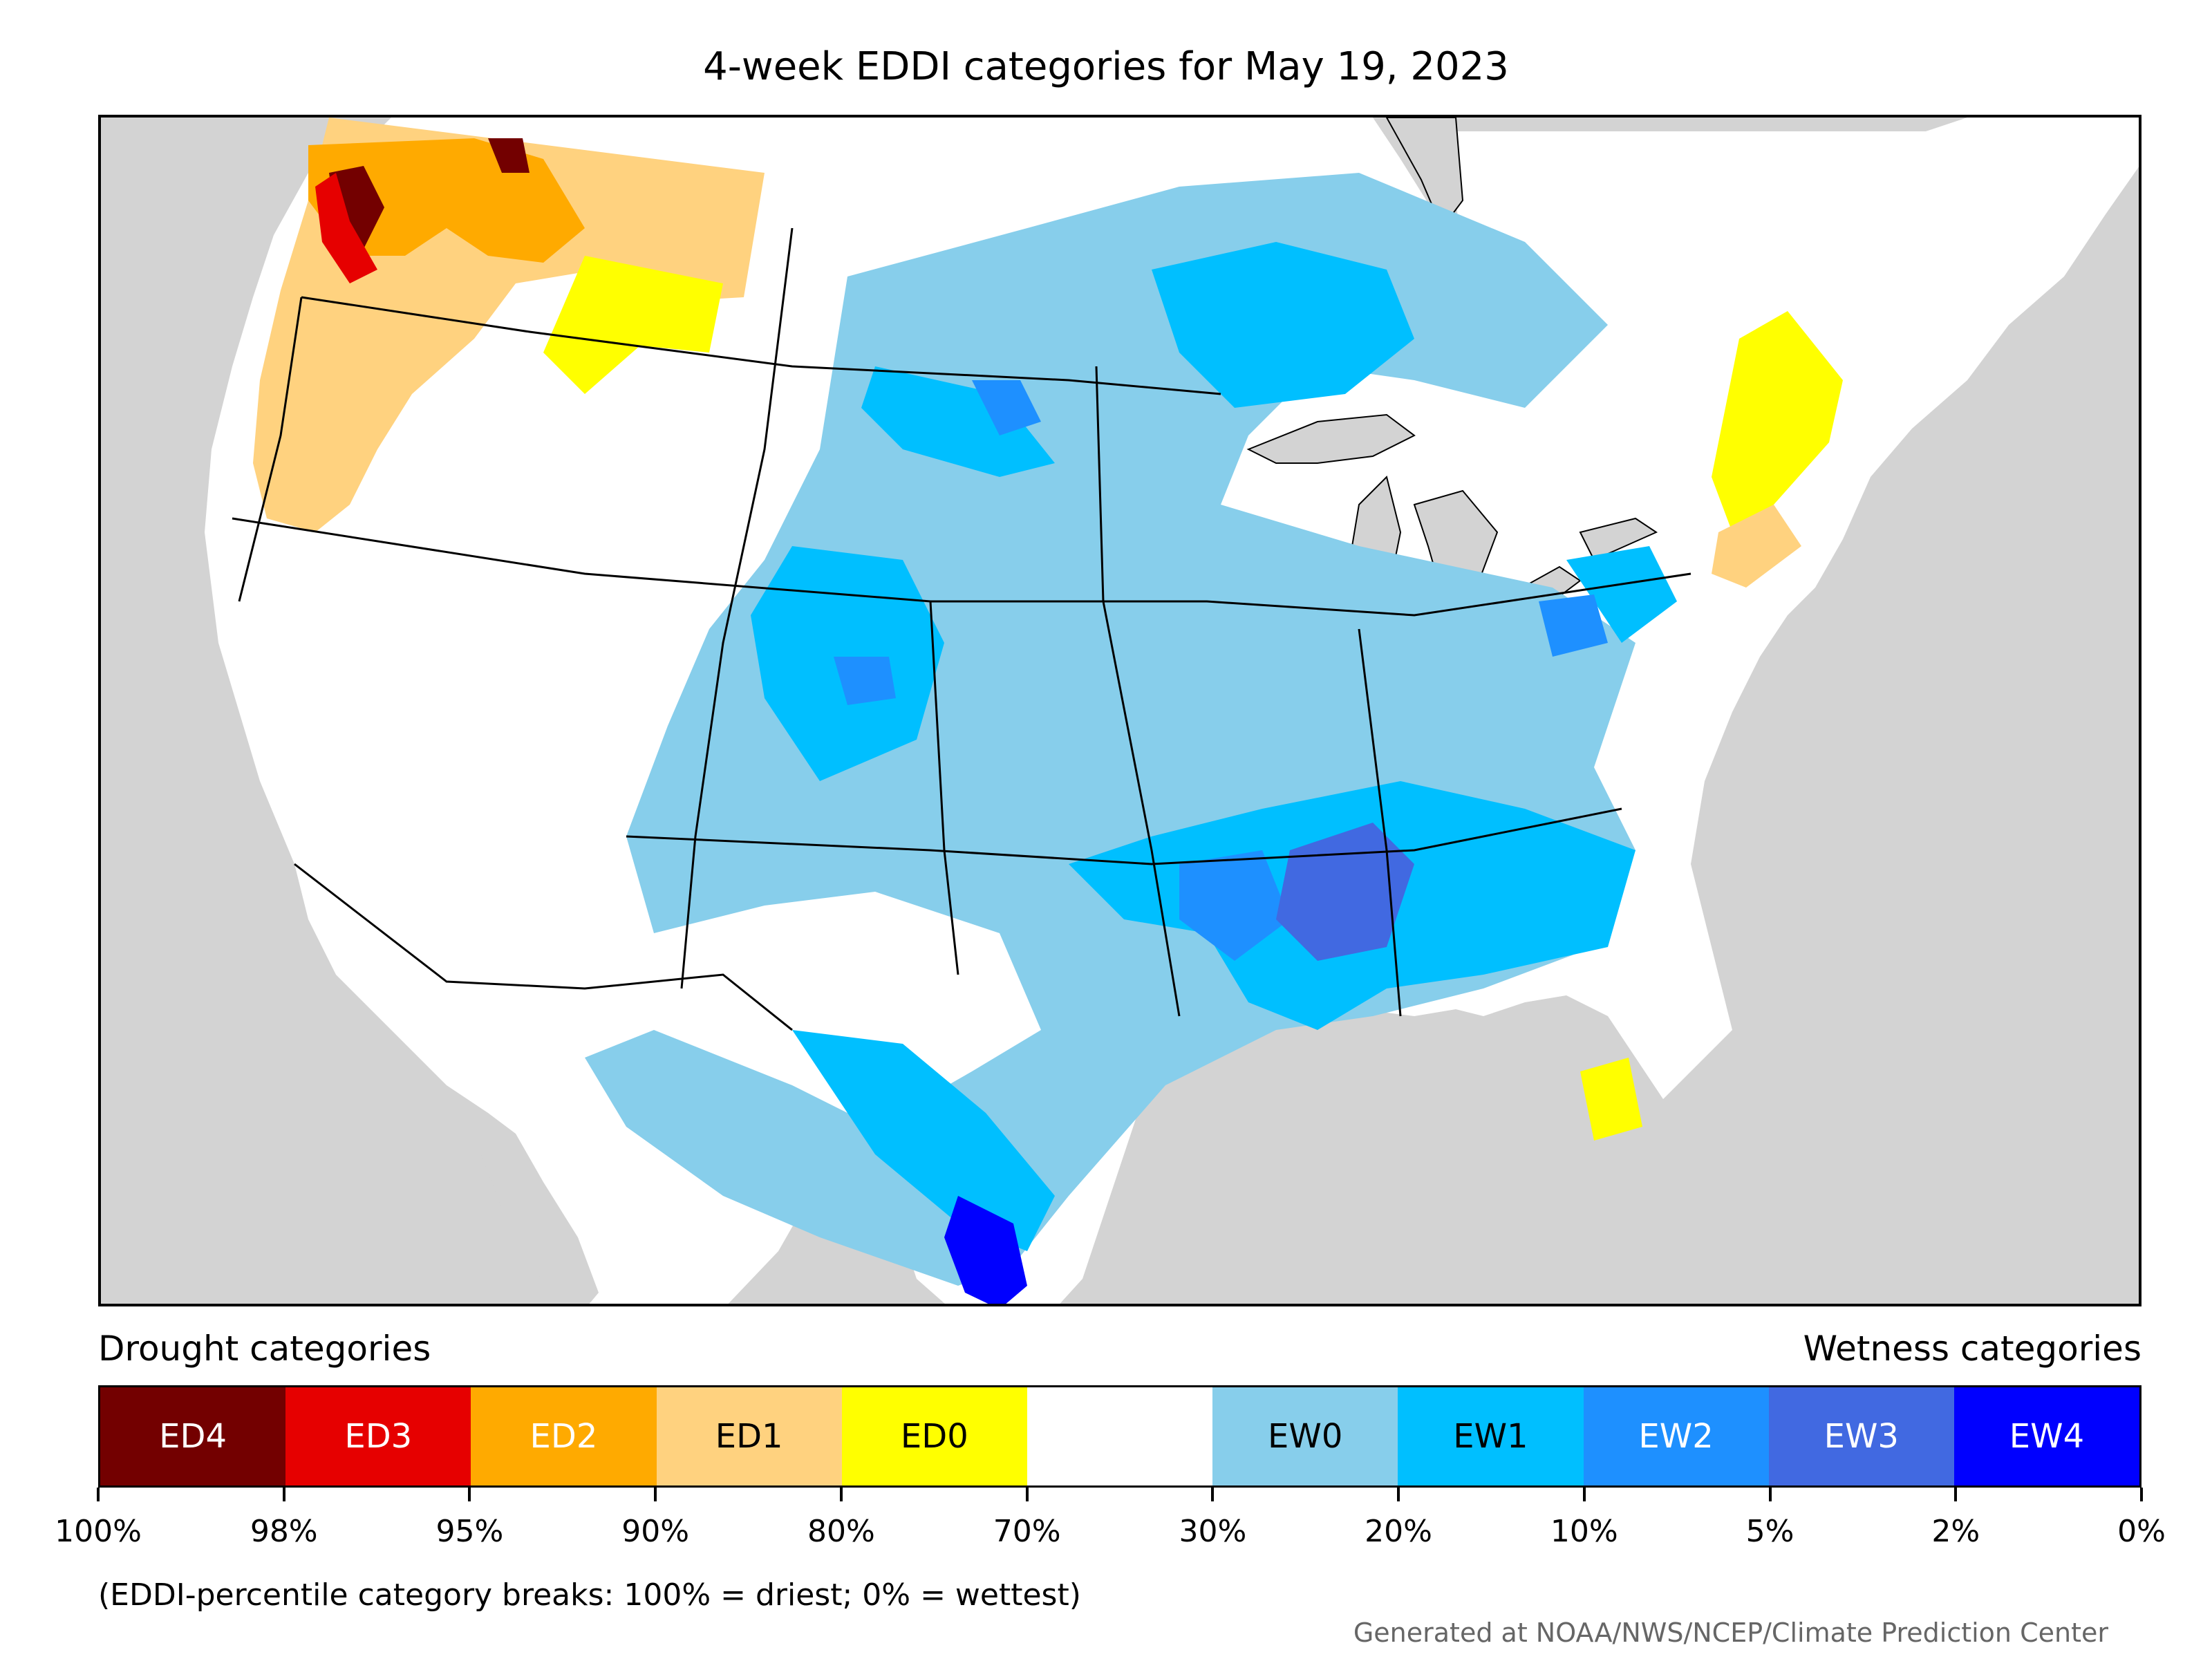 This screenshot has height=1659, width=2212. Describe the element at coordinates (264, 1349) in the screenshot. I see `drought-categories-label: Drought categories` at that location.